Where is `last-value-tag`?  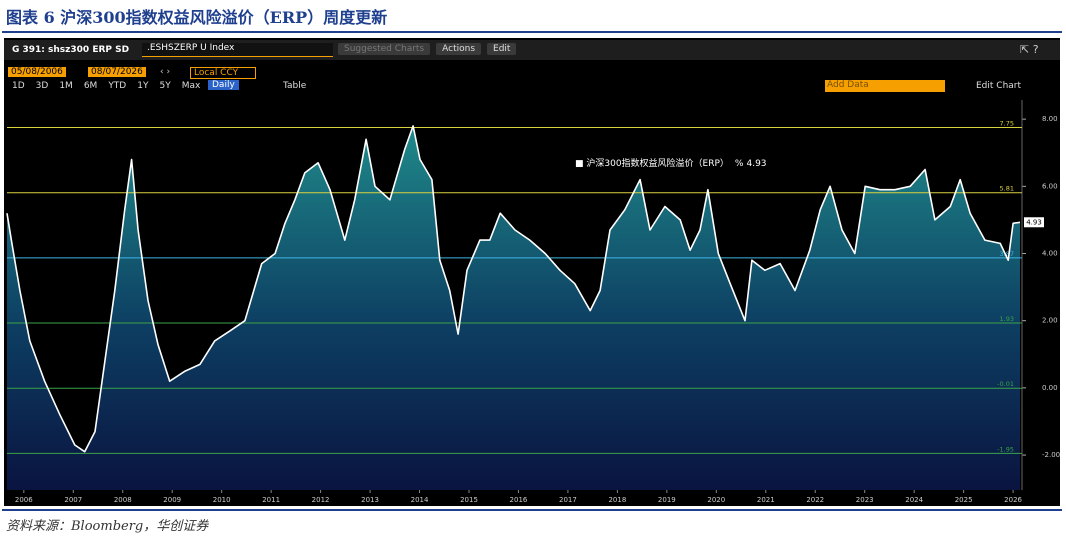 last-value-tag is located at coordinates (1034, 222).